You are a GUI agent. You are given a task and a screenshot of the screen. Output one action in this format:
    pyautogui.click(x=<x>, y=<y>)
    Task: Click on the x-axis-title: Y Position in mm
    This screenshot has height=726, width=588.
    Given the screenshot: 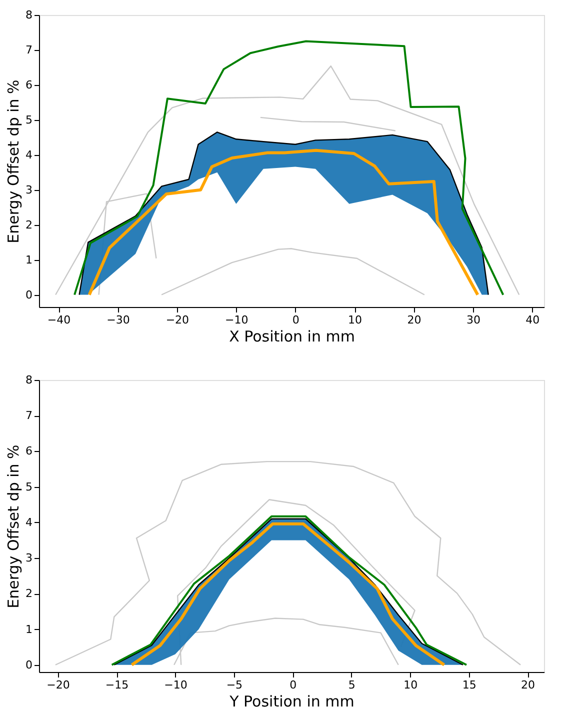 What is the action you would take?
    pyautogui.click(x=291, y=701)
    